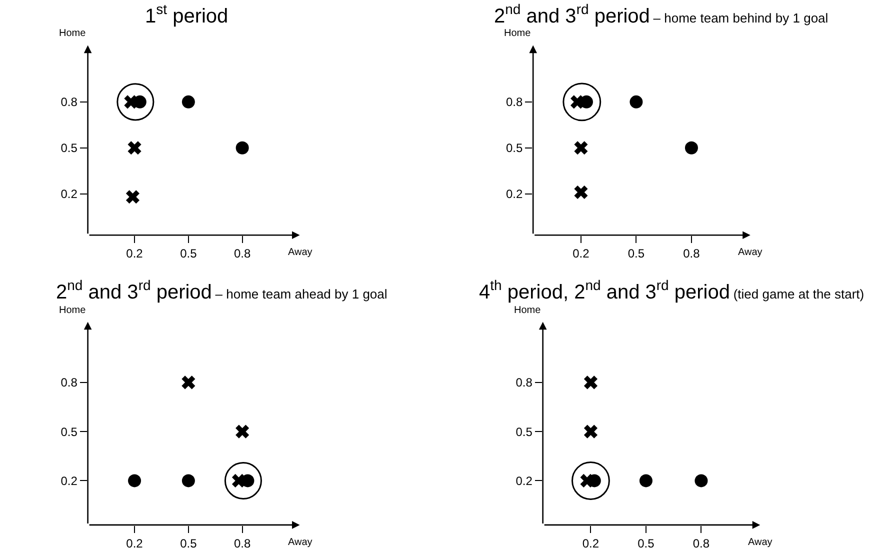 The height and width of the screenshot is (552, 887). Describe the element at coordinates (740, 18) in the screenshot. I see `chart-subtitle: – home team behind by 1 goal` at that location.